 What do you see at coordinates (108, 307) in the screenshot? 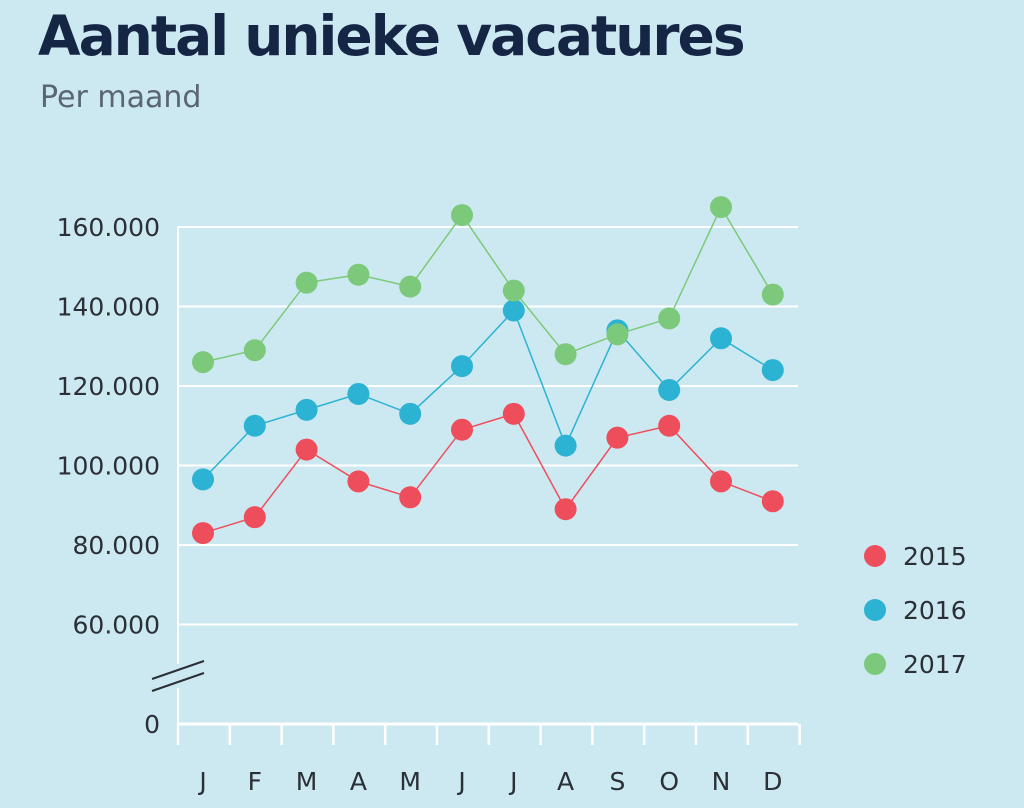
I see `y-tick-label: 140.000` at bounding box center [108, 307].